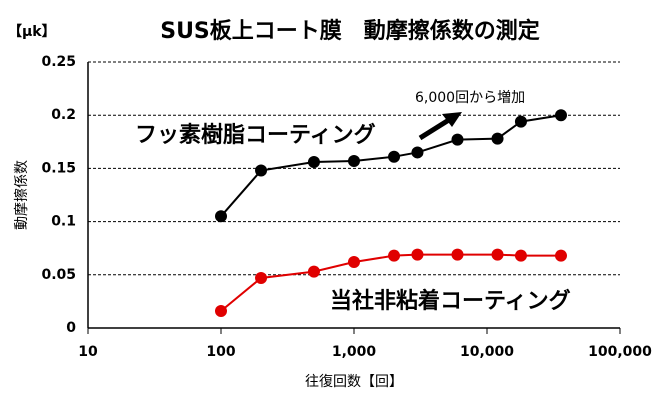 The height and width of the screenshot is (402, 670). What do you see at coordinates (620, 352) in the screenshot?
I see `x-tick-label: 100,000` at bounding box center [620, 352].